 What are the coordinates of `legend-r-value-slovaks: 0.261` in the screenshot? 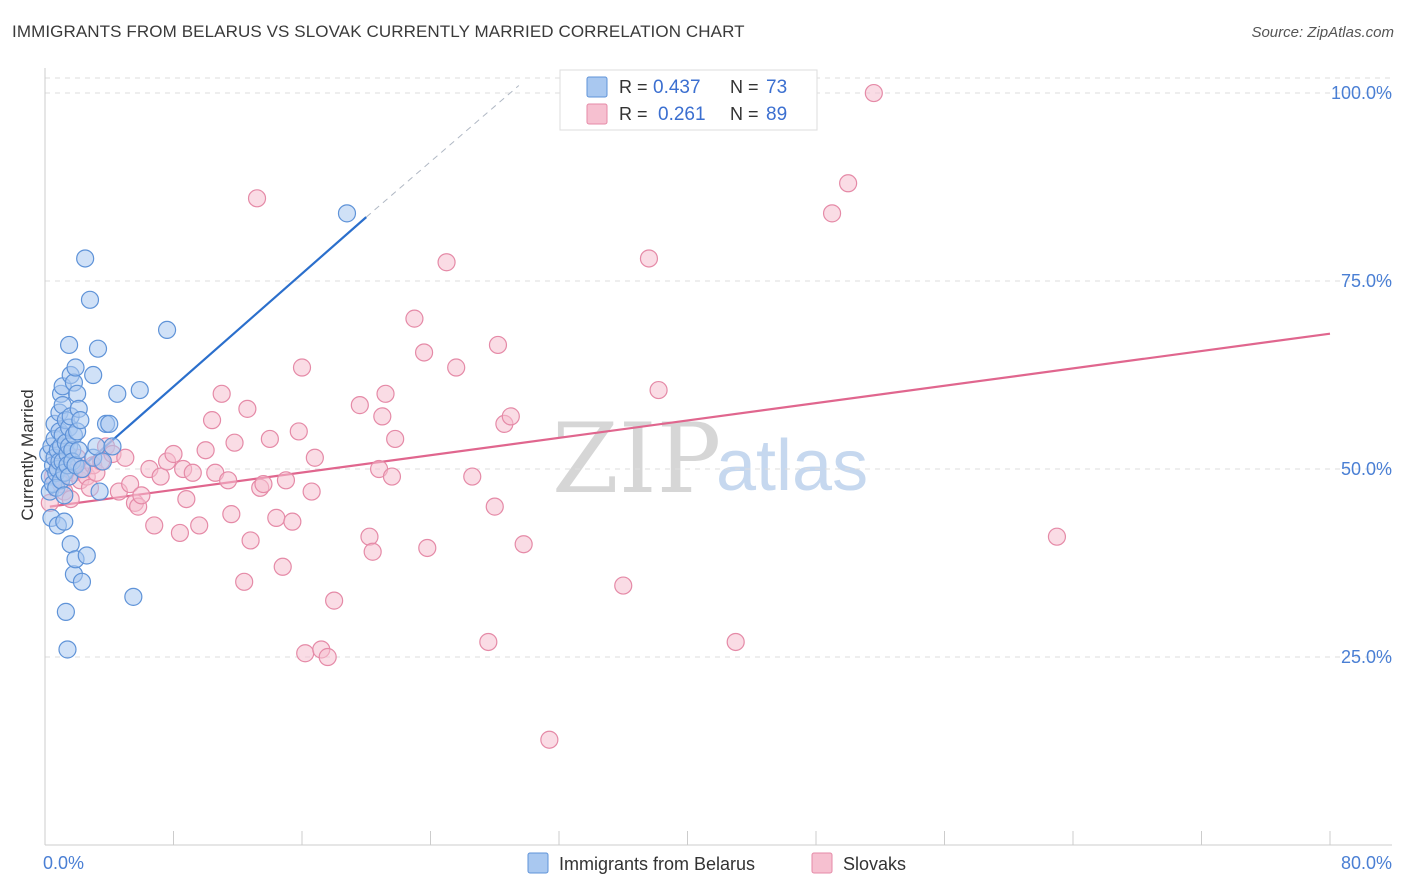 It's located at (682, 114).